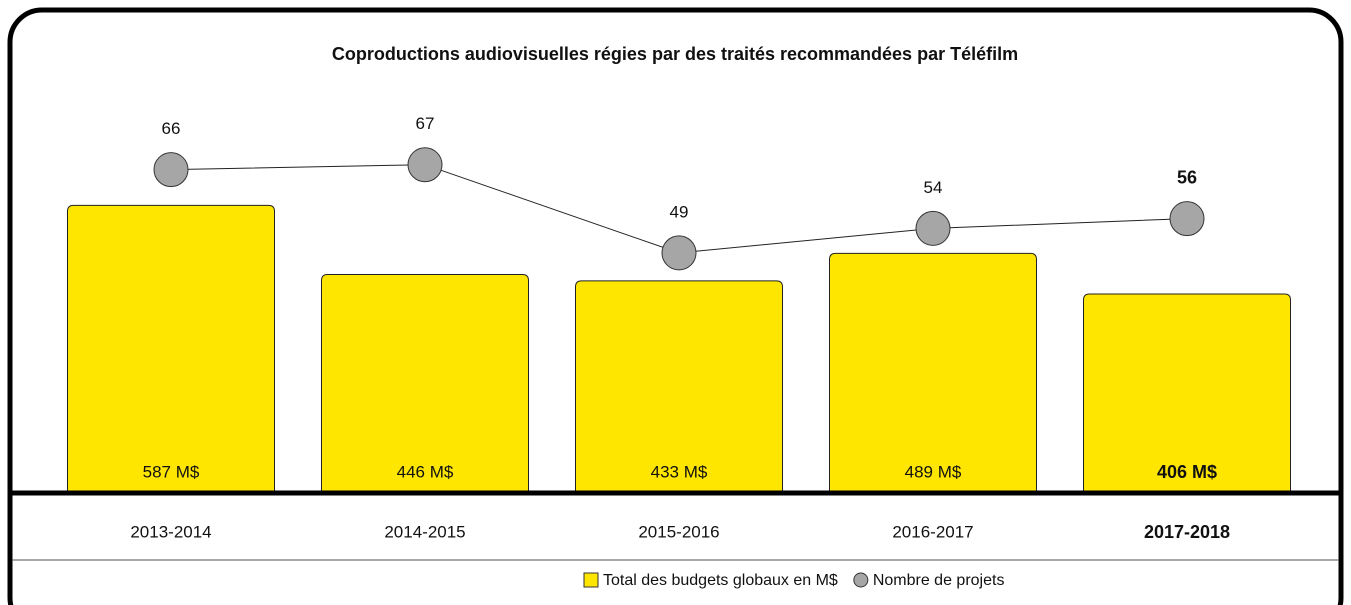 This screenshot has height=605, width=1351. I want to click on bar-value-label: 446 M$, so click(425, 471).